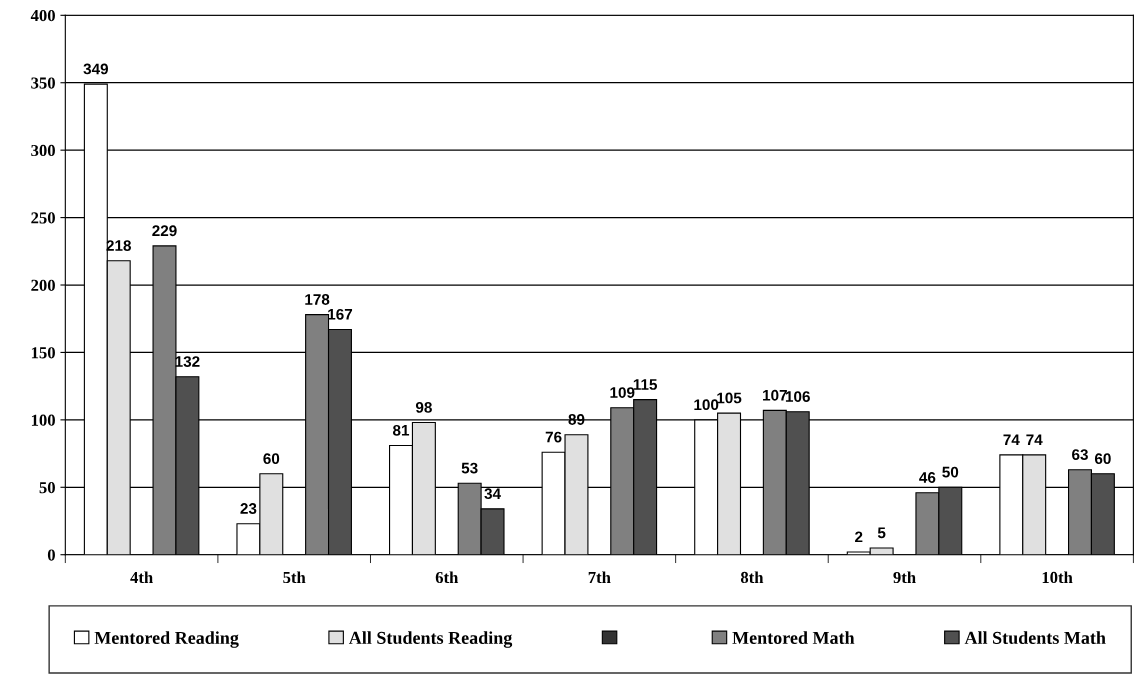  I want to click on data-label: 229, so click(164, 231).